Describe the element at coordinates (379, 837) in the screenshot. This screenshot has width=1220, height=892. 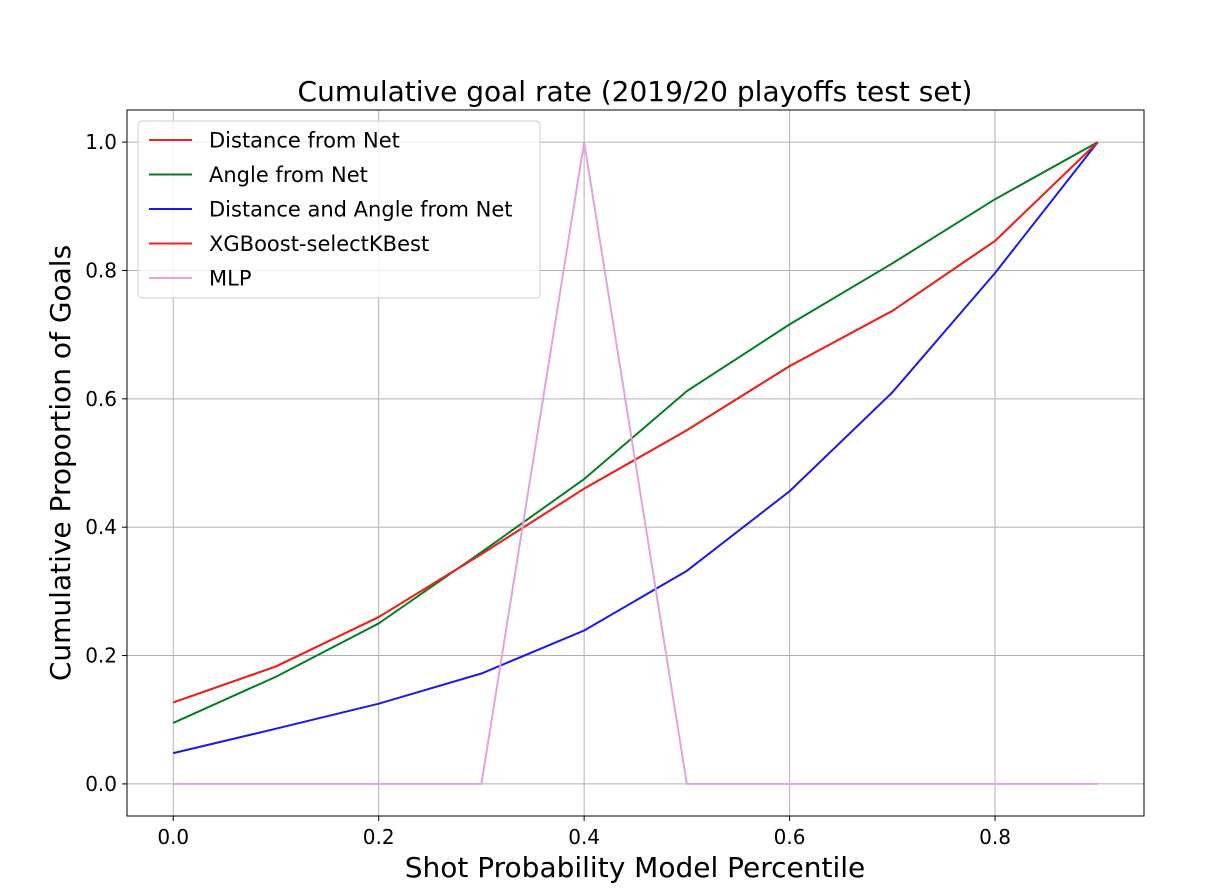
I see `x-tick-label: 0.2` at that location.